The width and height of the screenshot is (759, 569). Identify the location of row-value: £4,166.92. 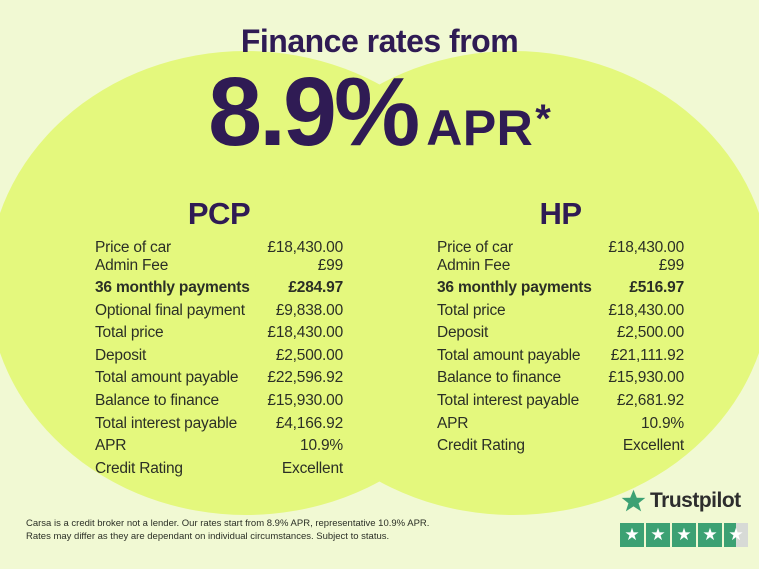
(309, 423).